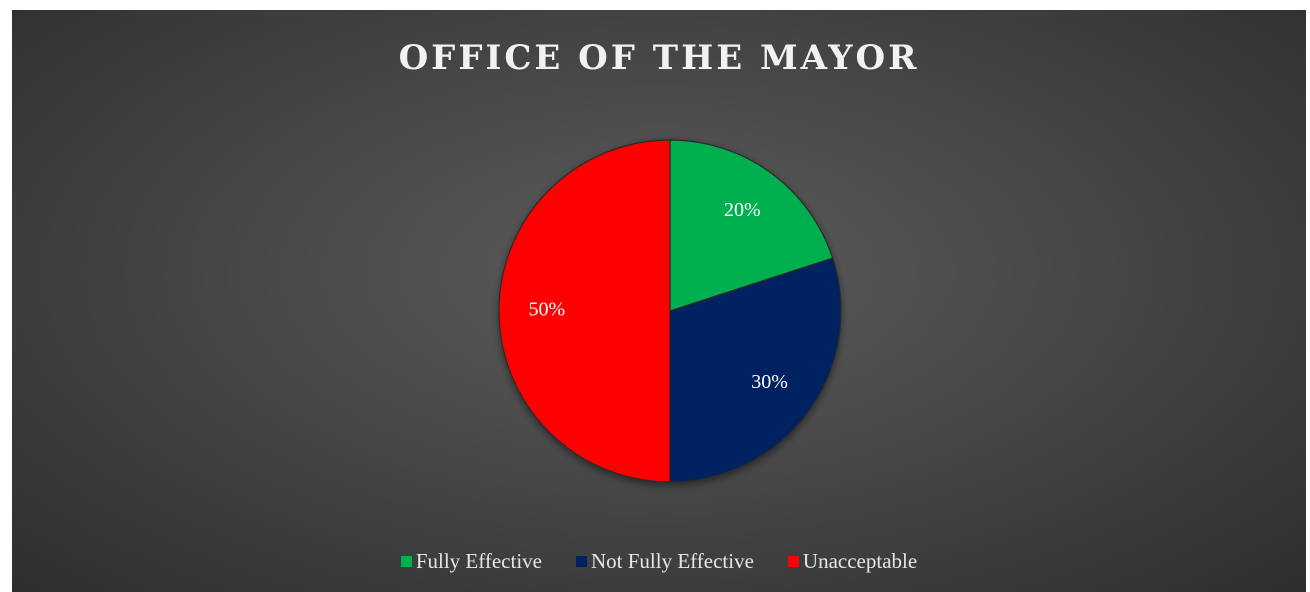 The width and height of the screenshot is (1310, 592). Describe the element at coordinates (793, 561) in the screenshot. I see `legend-swatch-unacceptable` at that location.